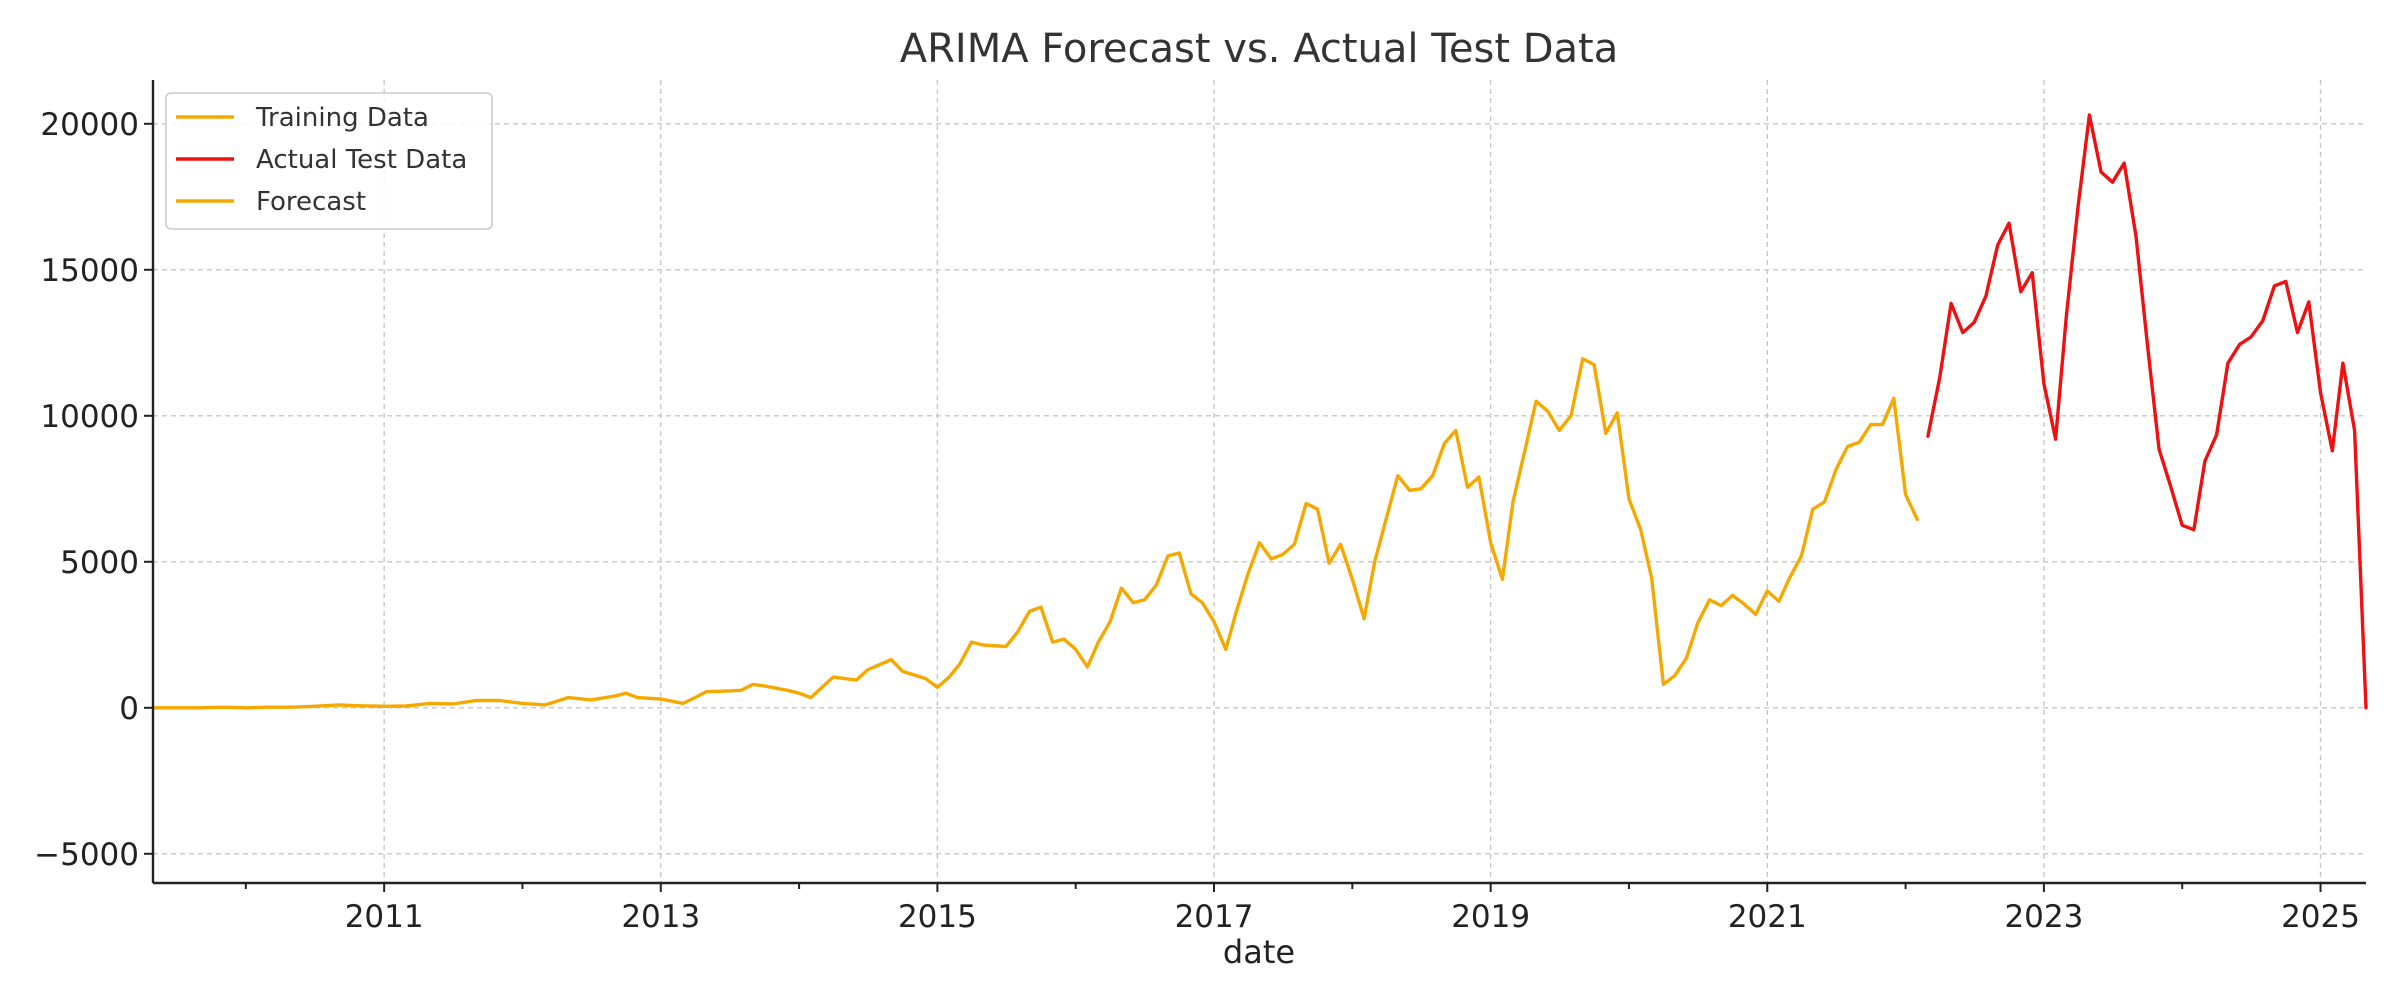 The width and height of the screenshot is (2400, 1004). What do you see at coordinates (2320, 917) in the screenshot?
I see `x-tick-label: 2025` at bounding box center [2320, 917].